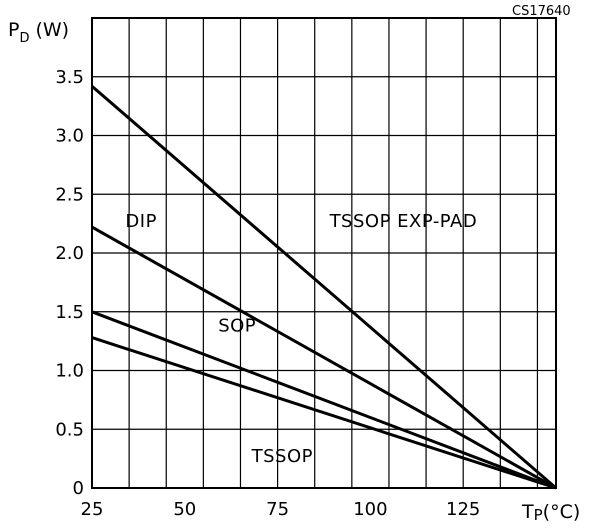  What do you see at coordinates (69, 371) in the screenshot?
I see `y-tick-label: 1.0` at bounding box center [69, 371].